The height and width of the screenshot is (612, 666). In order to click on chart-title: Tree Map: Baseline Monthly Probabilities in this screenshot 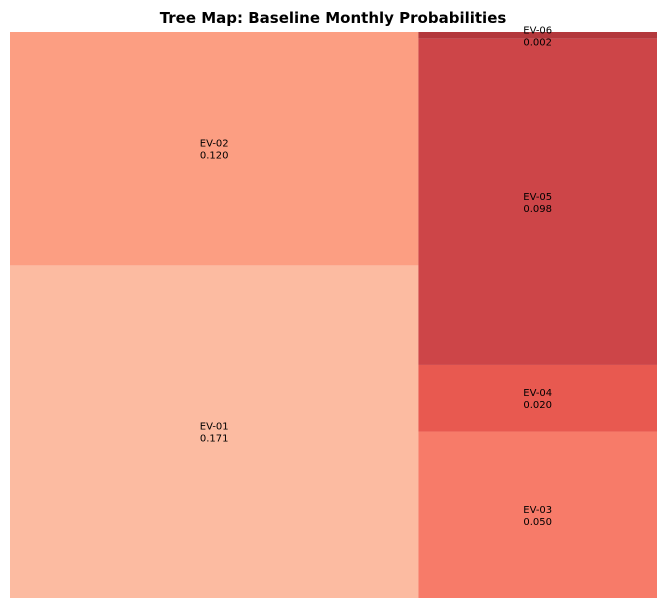, I will do `click(333, 18)`.